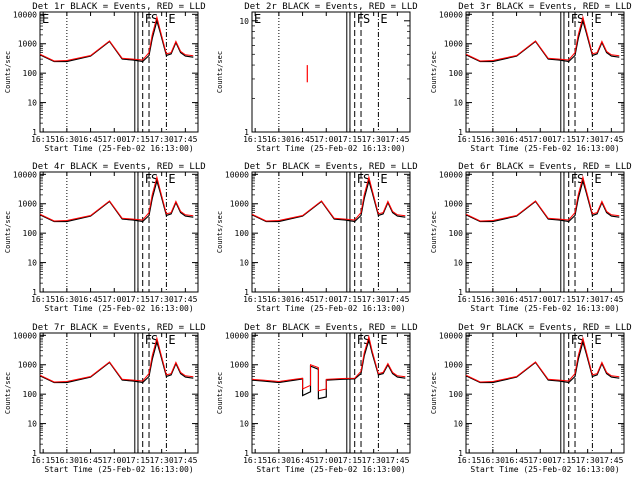 Image resolution: width=640 pixels, height=480 pixels. Describe the element at coordinates (118, 328) in the screenshot. I see `panel-title: Det 7r BLACK = Events, RED = LLD` at that location.